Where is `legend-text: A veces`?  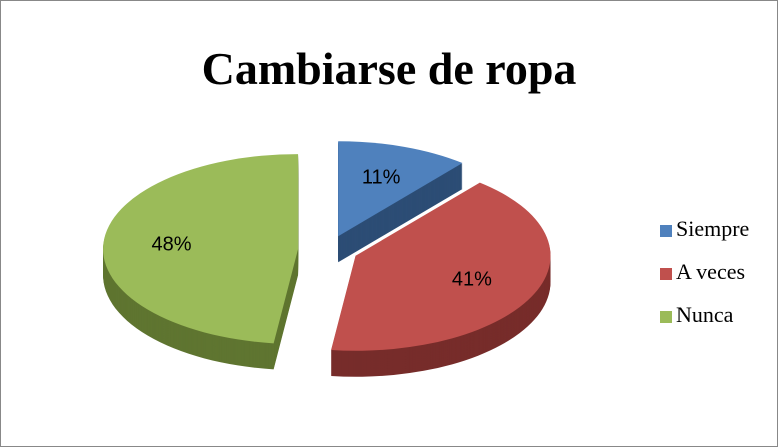 legend-text: A veces is located at coordinates (710, 271).